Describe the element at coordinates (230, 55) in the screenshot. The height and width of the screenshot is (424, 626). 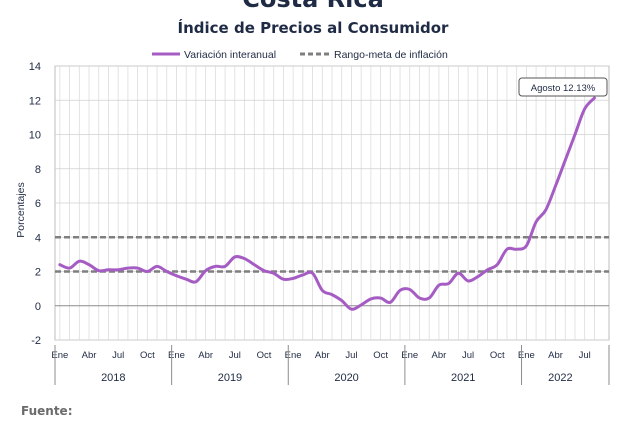
I see `legend-label-variacion: Variación interanual` at that location.